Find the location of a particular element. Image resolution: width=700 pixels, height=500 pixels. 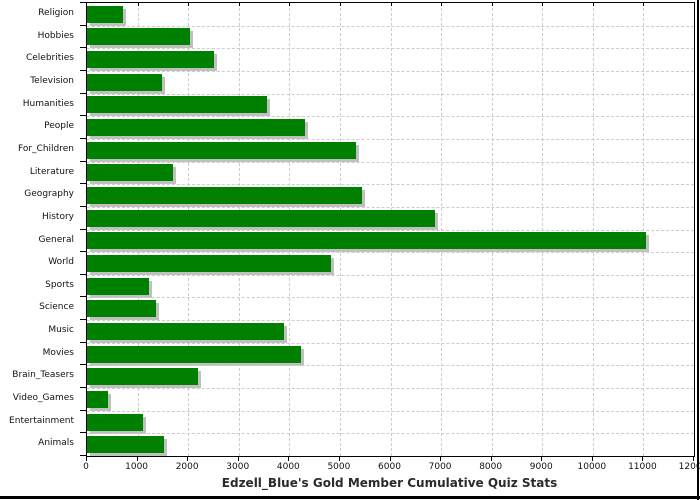

bar-entertainment is located at coordinates (115, 422).